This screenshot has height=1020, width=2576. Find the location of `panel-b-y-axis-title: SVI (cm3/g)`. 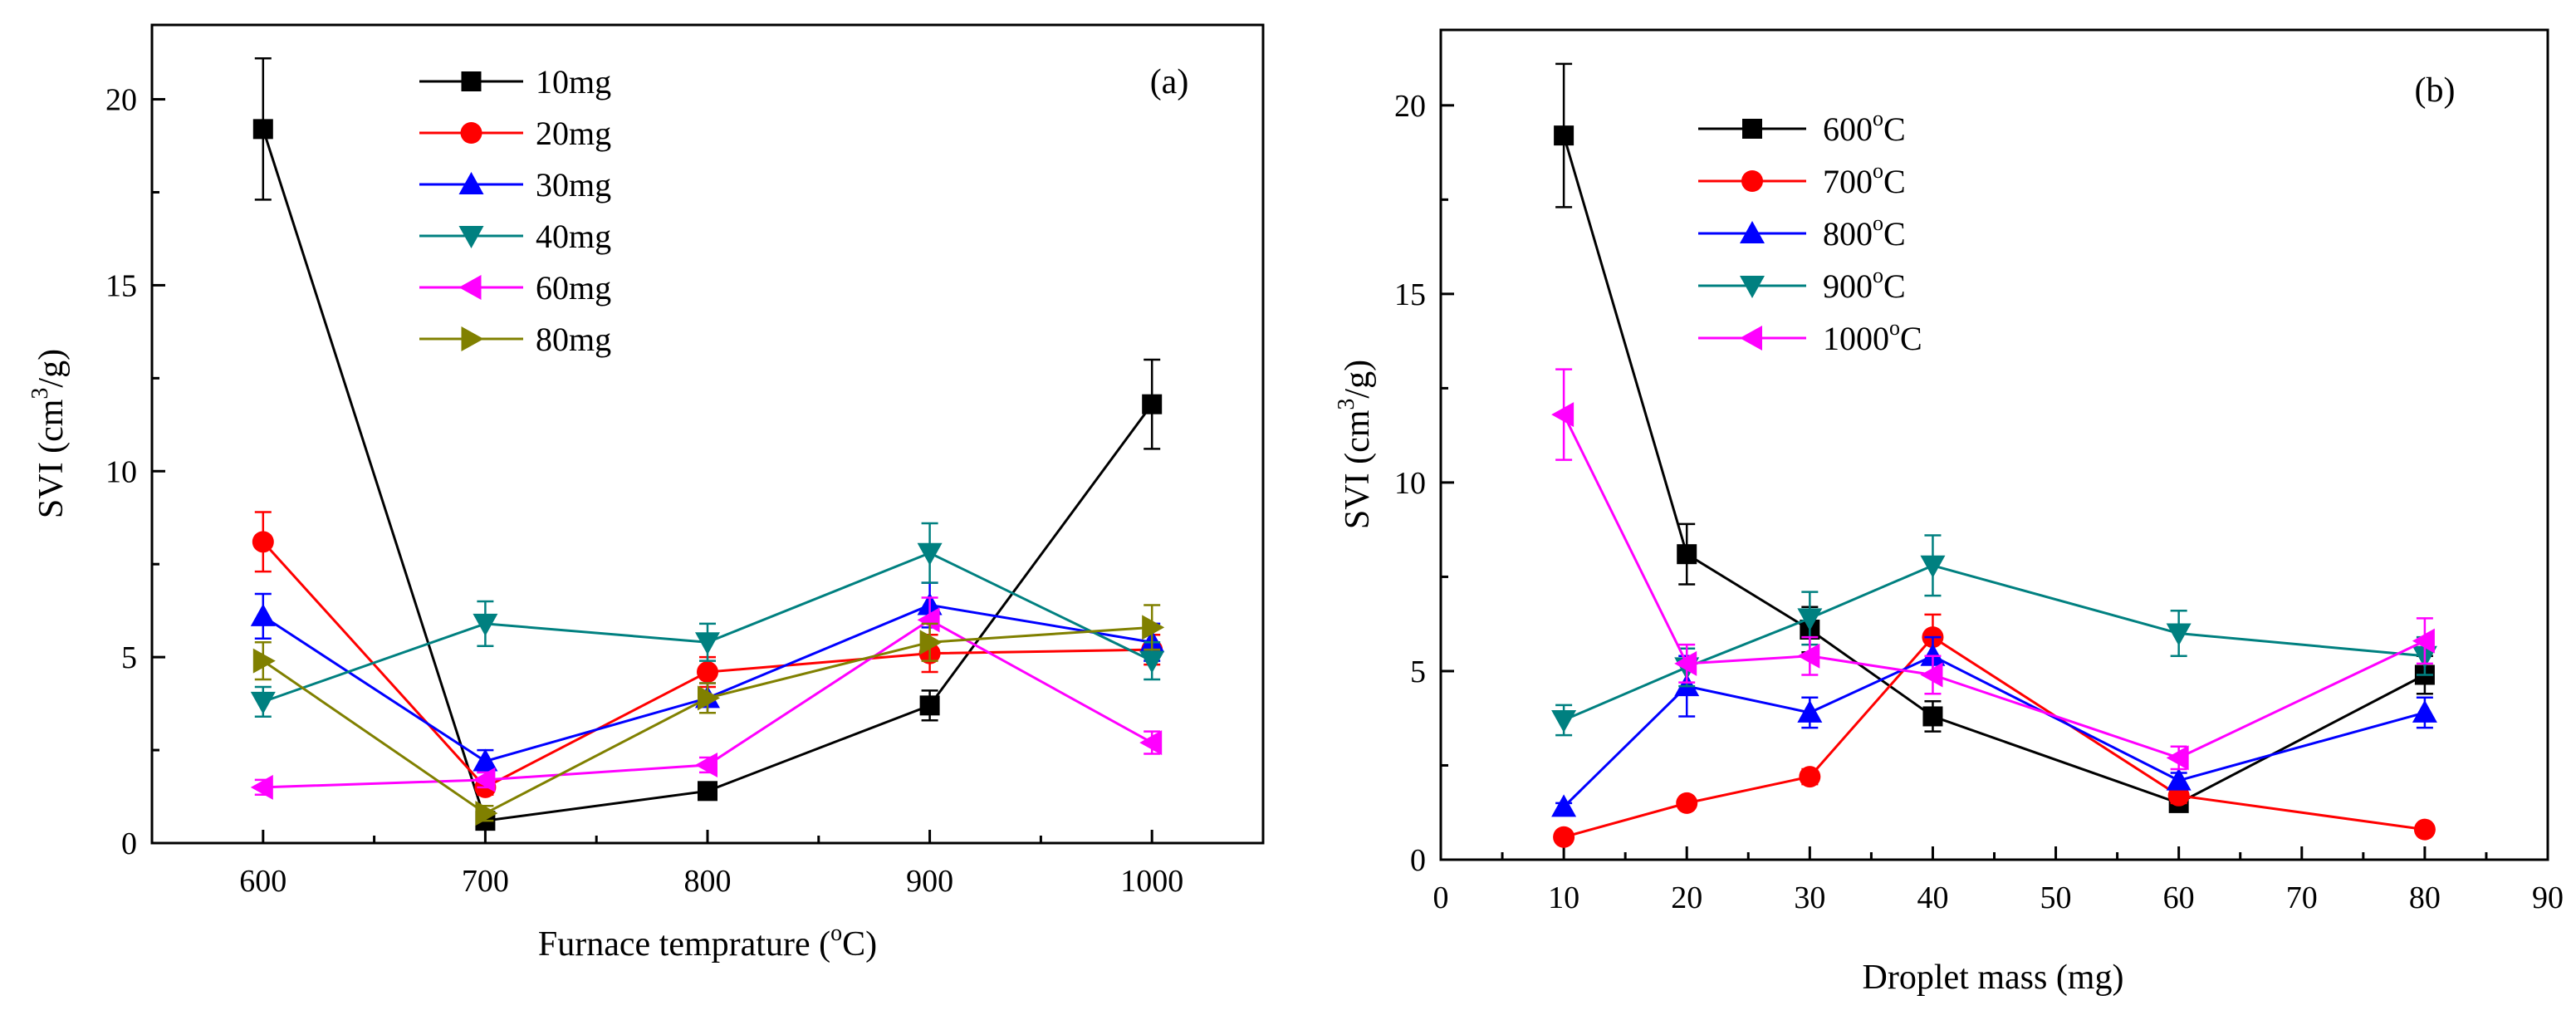

panel-b-y-axis-title: SVI (cm3/g) is located at coordinates (1355, 444).